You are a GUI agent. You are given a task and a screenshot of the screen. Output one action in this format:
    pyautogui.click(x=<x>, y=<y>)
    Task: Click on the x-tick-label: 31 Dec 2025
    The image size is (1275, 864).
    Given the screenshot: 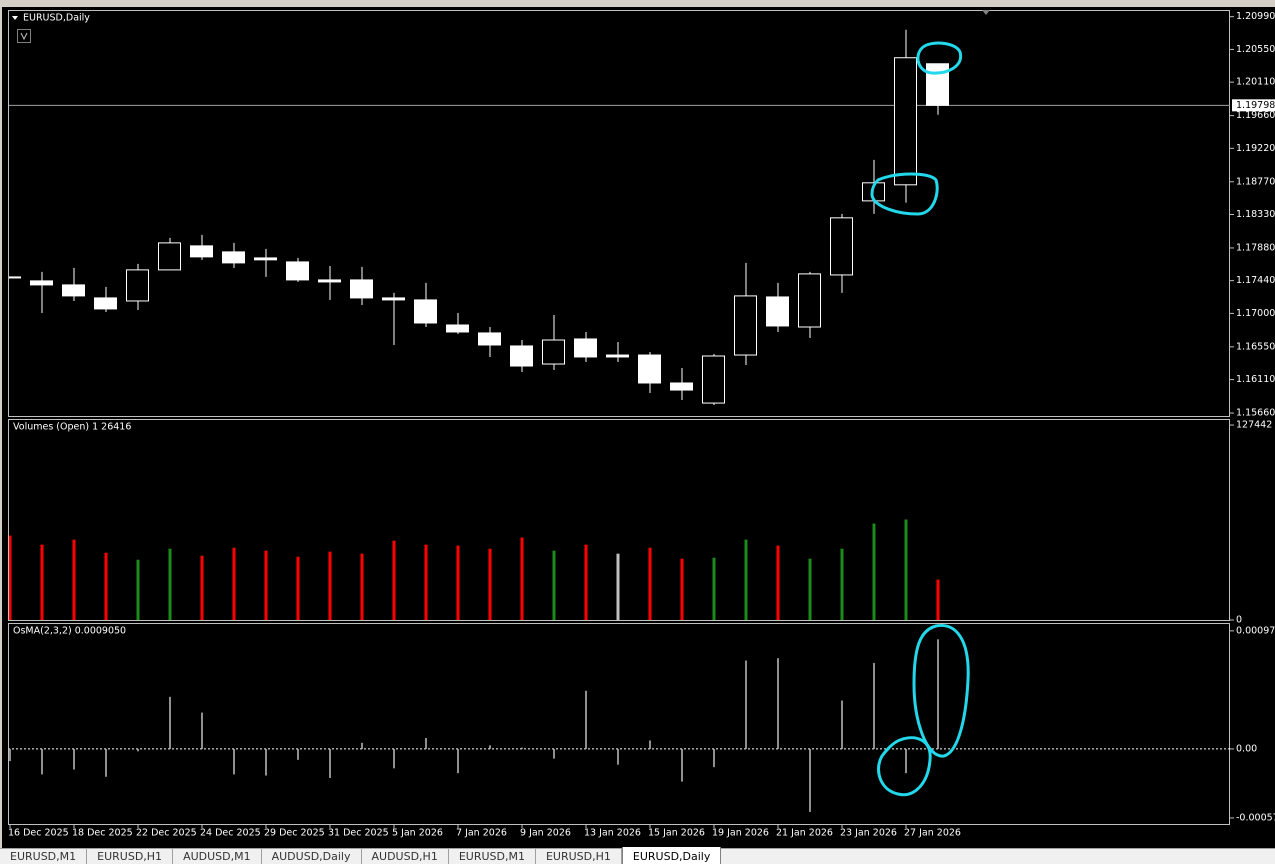 What is the action you would take?
    pyautogui.click(x=358, y=833)
    